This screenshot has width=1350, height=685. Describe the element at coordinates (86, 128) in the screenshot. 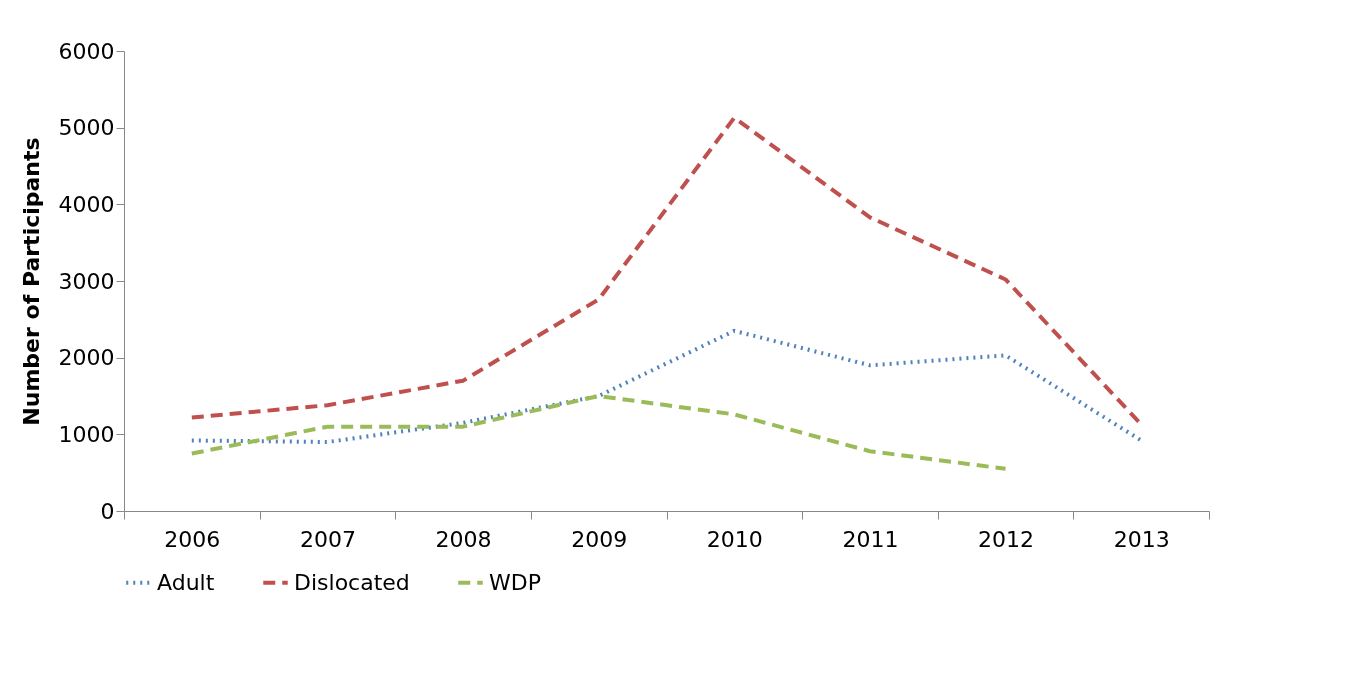

I see `y-tick-label: 5000` at that location.